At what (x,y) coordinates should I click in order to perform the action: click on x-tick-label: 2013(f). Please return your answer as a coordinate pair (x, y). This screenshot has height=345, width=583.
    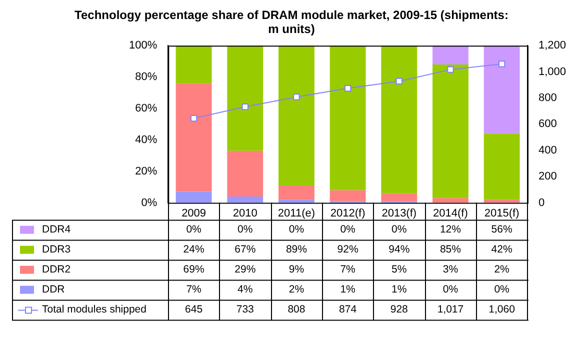
    Looking at the image, I should click on (399, 213).